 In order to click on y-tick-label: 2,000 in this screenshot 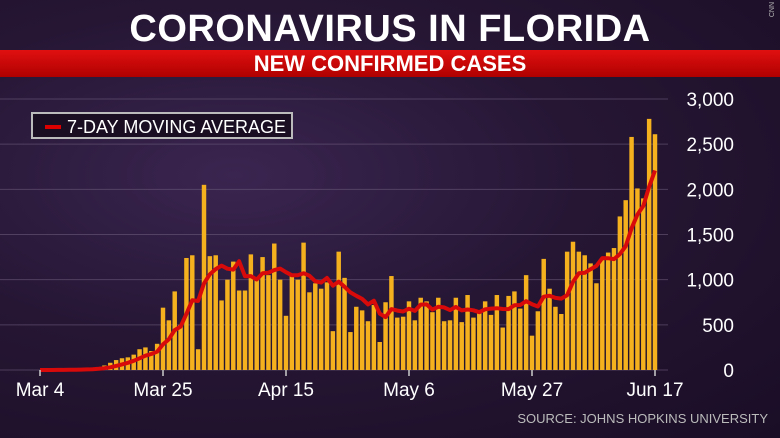, I will do `click(710, 190)`.